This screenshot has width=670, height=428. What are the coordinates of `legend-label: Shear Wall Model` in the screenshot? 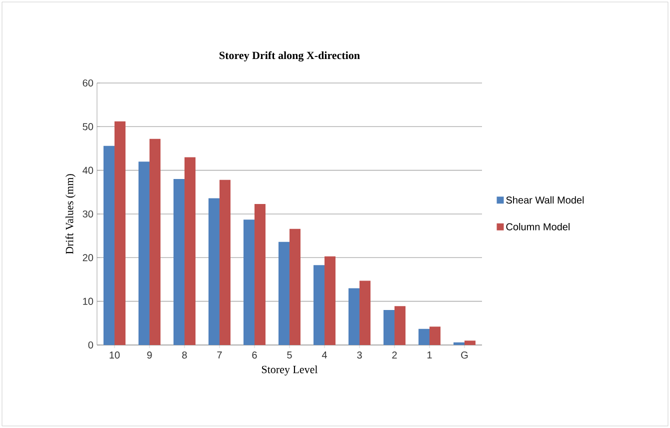 It's located at (545, 200).